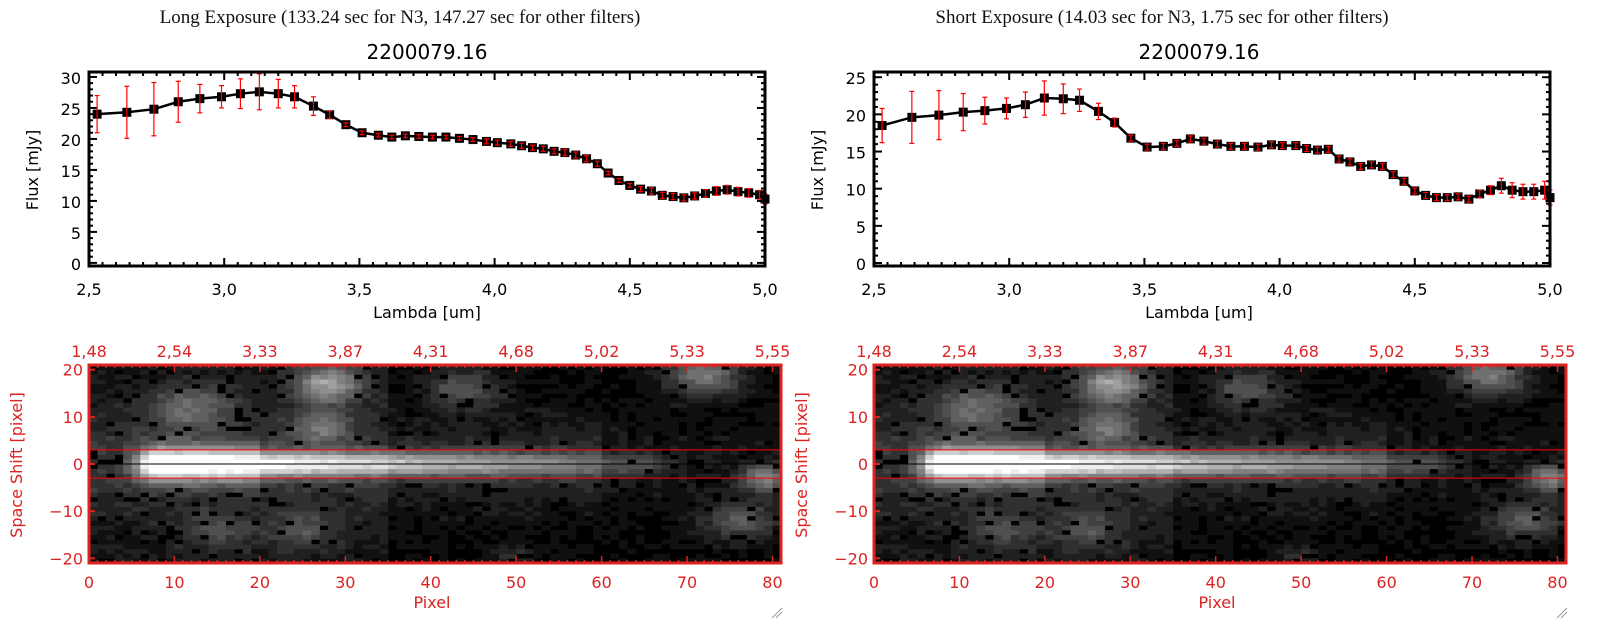 The height and width of the screenshot is (630, 1600). Describe the element at coordinates (1199, 312) in the screenshot. I see `right-spectrum-xlabel: Lambda [um]` at that location.